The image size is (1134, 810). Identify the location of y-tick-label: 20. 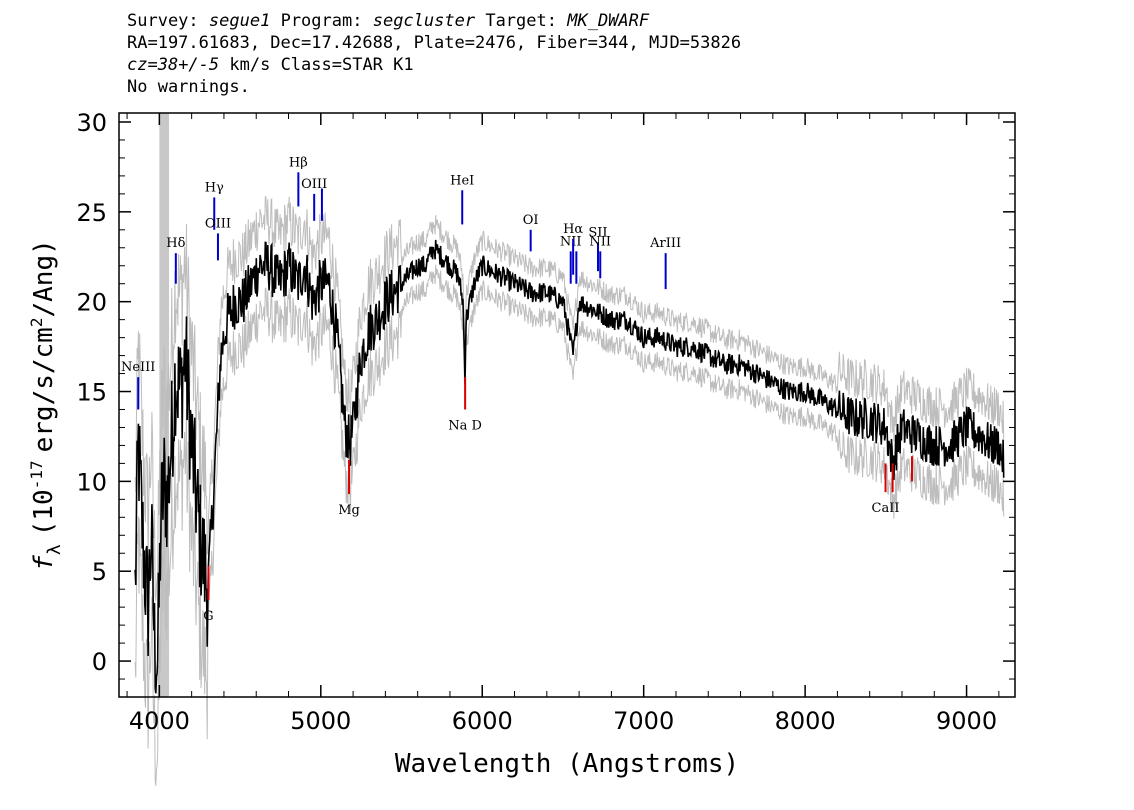
(91, 303).